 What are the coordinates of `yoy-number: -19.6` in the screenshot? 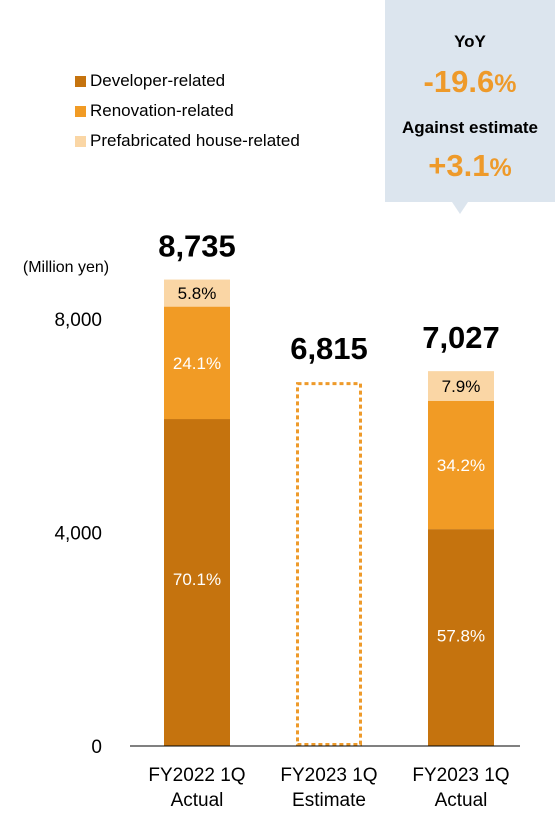 It's located at (459, 81).